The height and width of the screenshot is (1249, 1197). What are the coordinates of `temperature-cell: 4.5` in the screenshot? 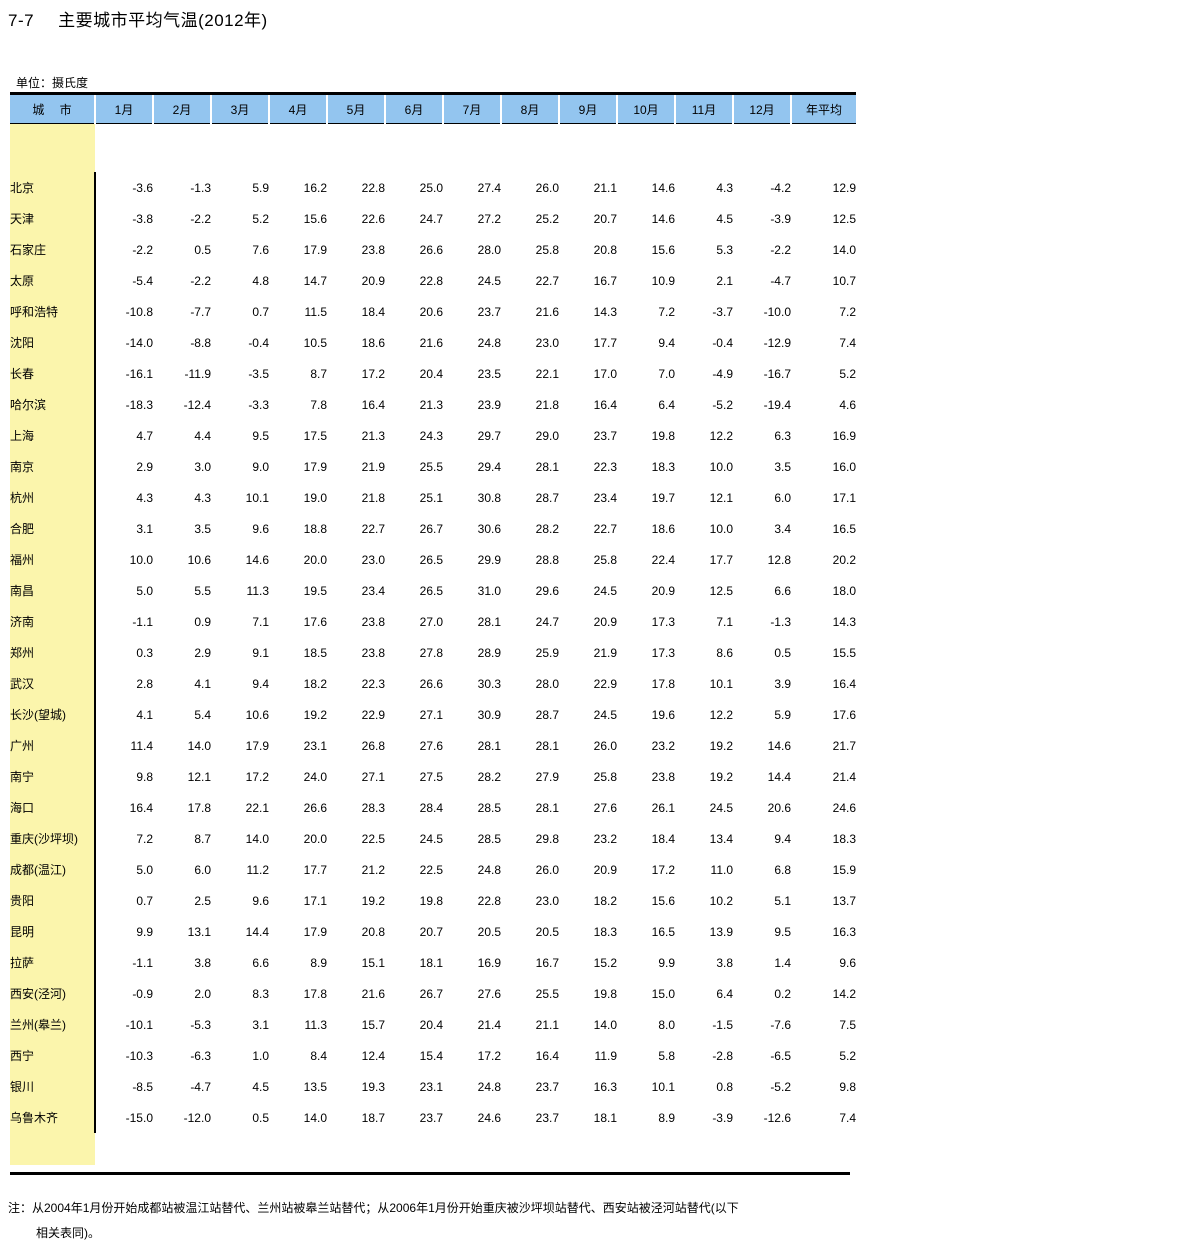 It's located at (724, 218).